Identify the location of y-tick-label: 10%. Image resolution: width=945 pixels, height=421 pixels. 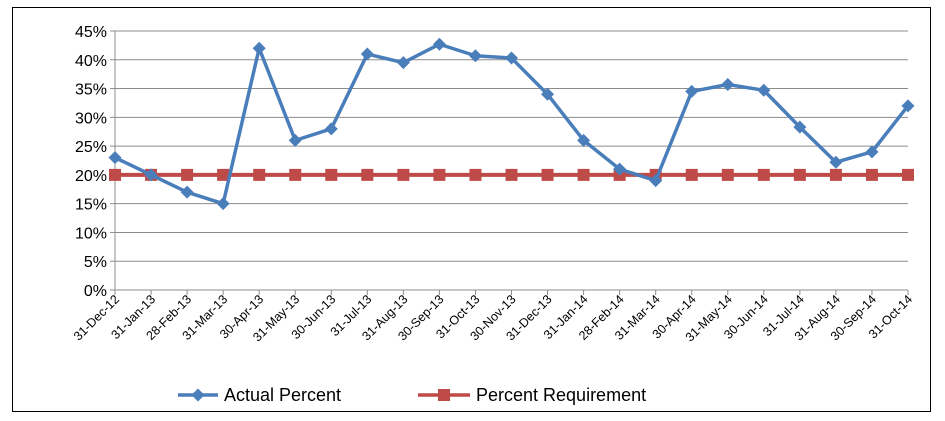
(91, 233).